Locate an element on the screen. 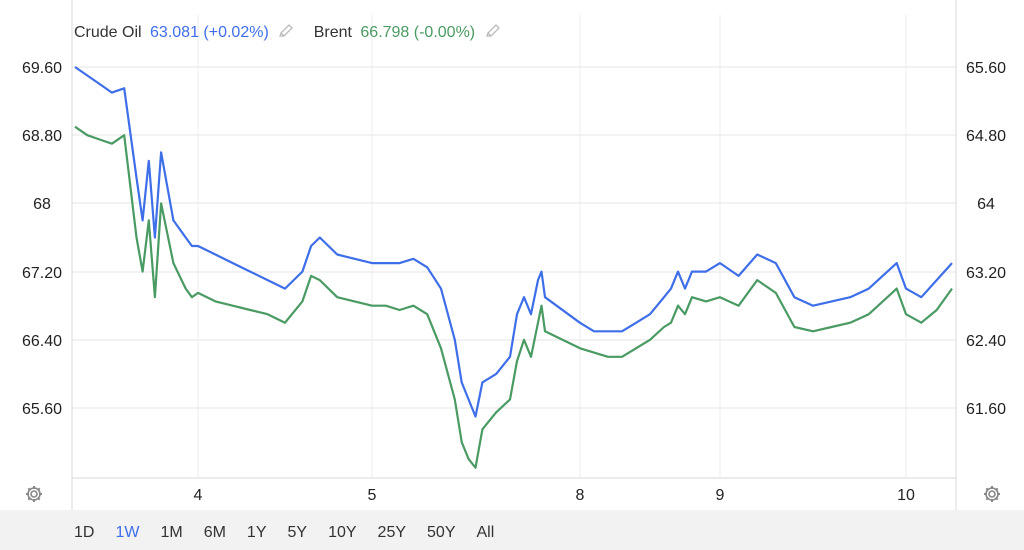 This screenshot has height=550, width=1024. range-button-6m: 6M is located at coordinates (214, 532).